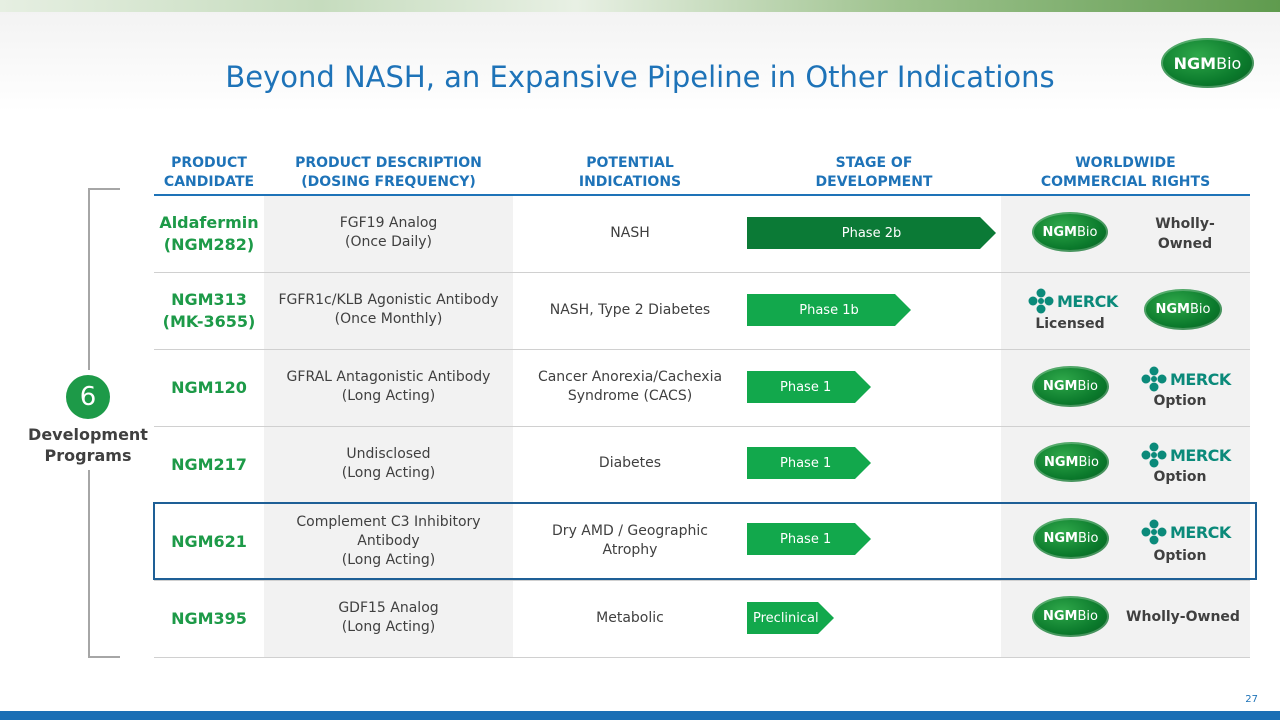 This screenshot has height=720, width=1280. Describe the element at coordinates (702, 195) in the screenshot. I see `header-divider` at that location.